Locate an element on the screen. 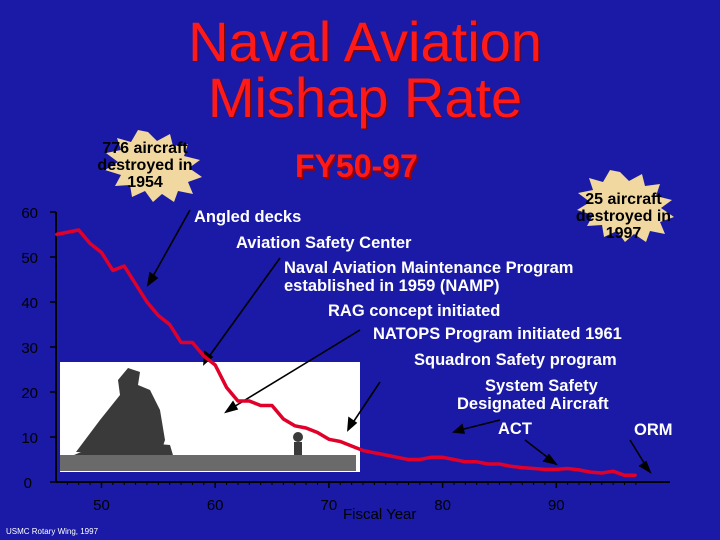 The image size is (720, 540). y-tick-label: 10 is located at coordinates (29, 438).